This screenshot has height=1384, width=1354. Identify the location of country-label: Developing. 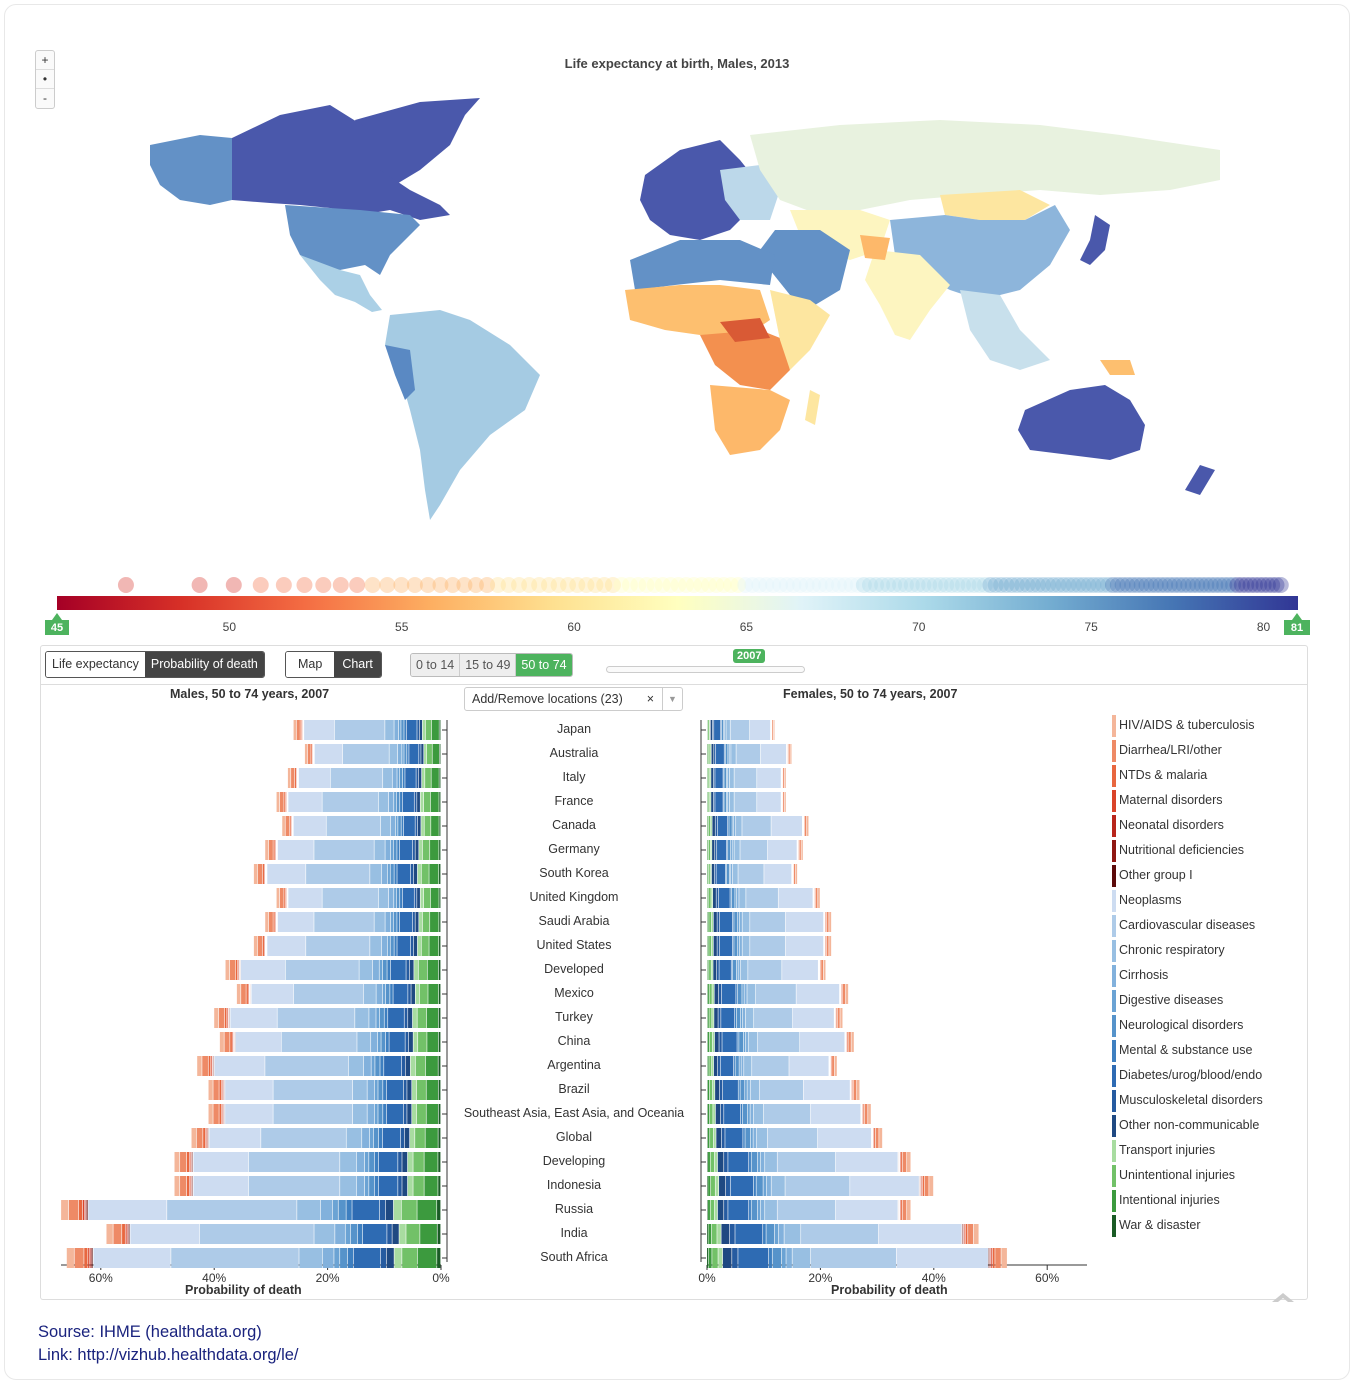
(574, 1161).